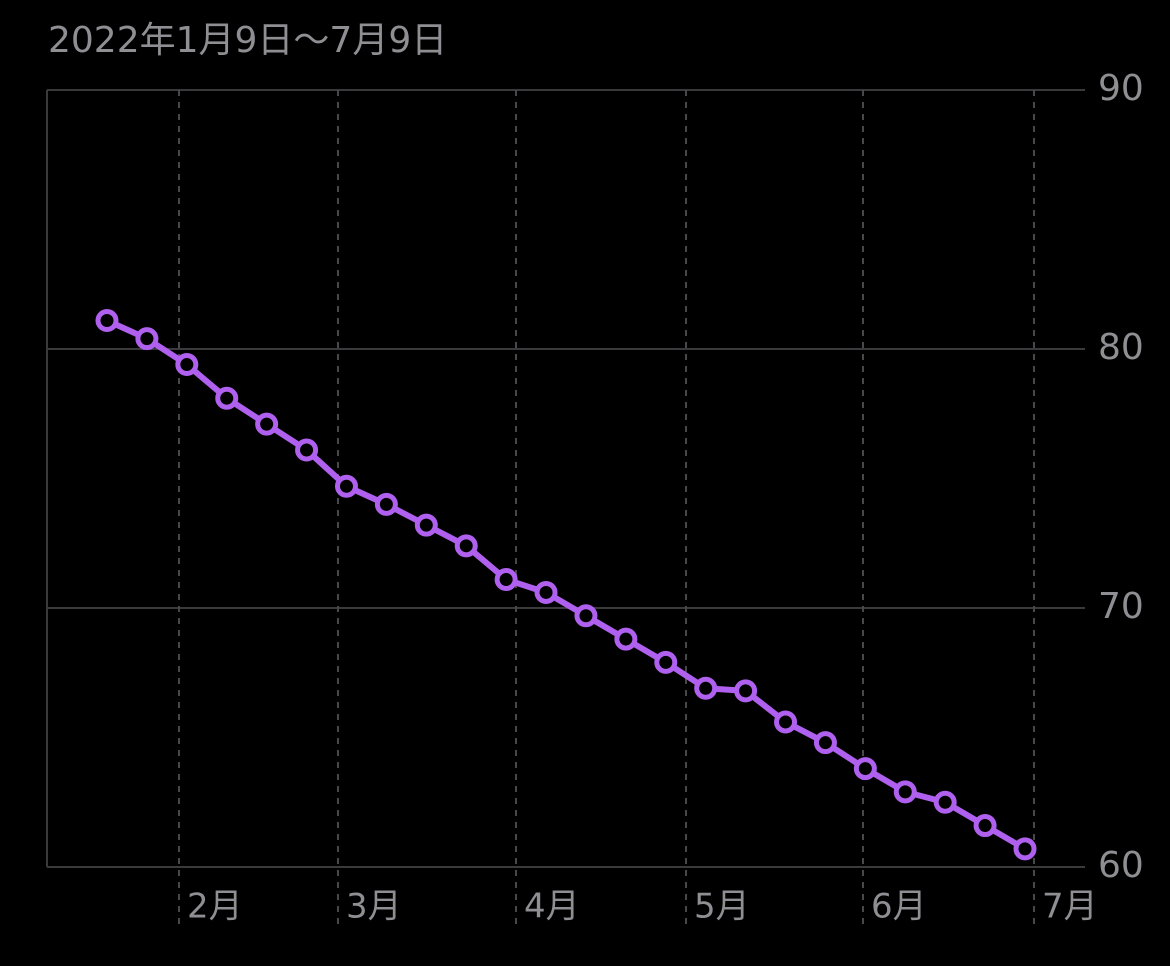 The width and height of the screenshot is (1170, 966). What do you see at coordinates (1121, 88) in the screenshot?
I see `y-tick-label: 90` at bounding box center [1121, 88].